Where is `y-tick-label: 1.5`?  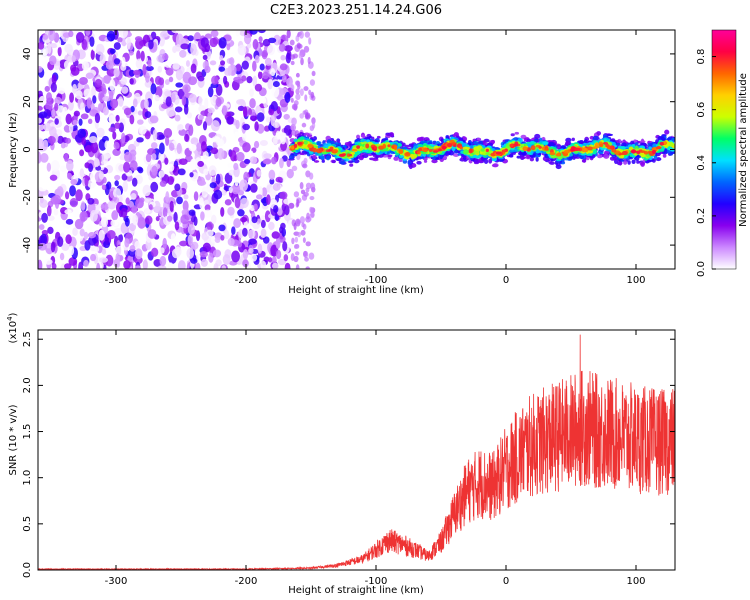 y-tick-label: 1.5 is located at coordinates (27, 432).